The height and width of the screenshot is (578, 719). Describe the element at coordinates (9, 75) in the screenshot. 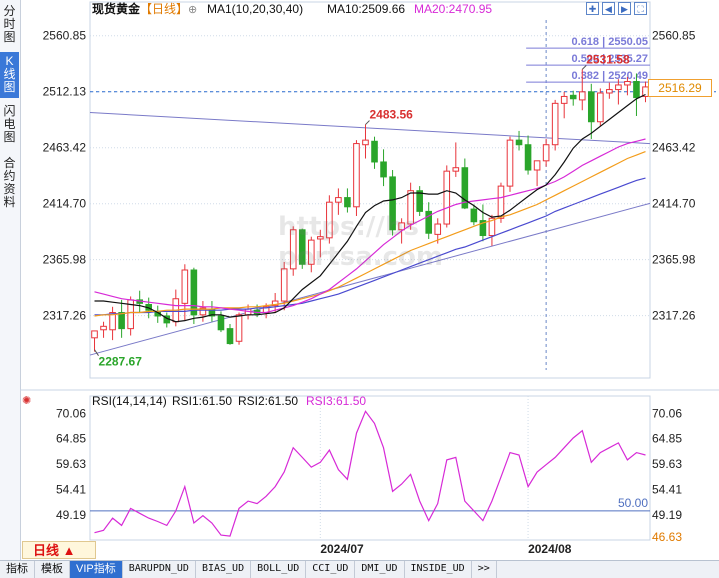

I see `tab-kline: K线图` at that location.